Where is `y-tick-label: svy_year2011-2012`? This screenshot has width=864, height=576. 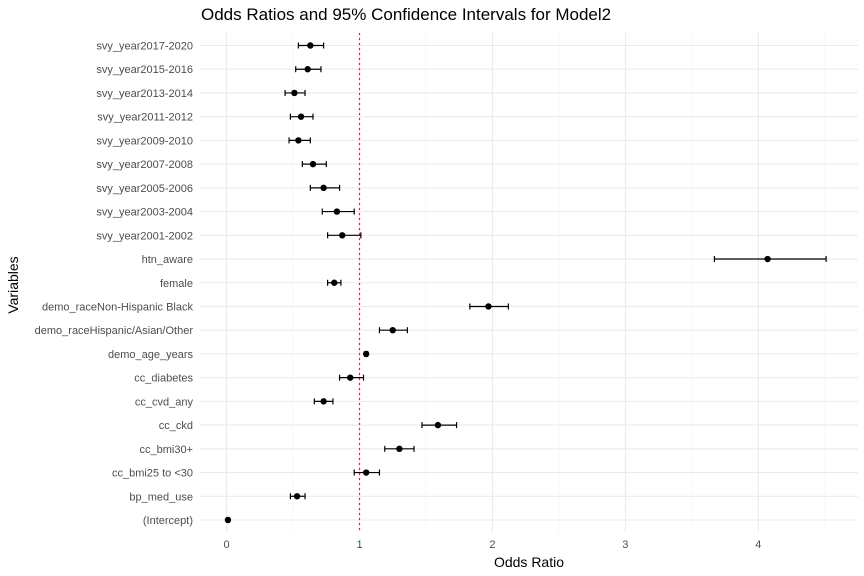 y-tick-label: svy_year2011-2012 is located at coordinates (145, 118).